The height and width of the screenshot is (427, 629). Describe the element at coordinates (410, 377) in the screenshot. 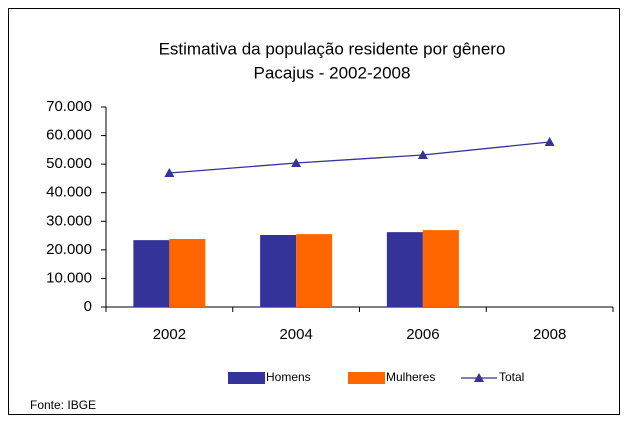

I see `legend-label: Mulheres` at that location.